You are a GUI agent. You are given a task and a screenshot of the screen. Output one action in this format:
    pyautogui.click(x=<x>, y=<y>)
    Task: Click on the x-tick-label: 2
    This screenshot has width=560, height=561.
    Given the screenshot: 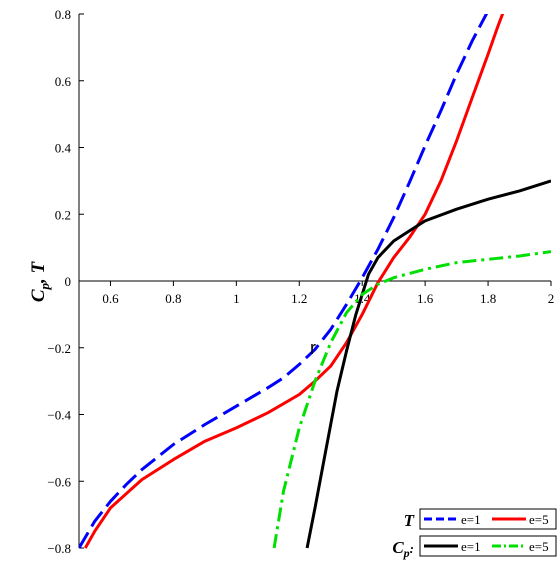 What is the action you would take?
    pyautogui.click(x=551, y=298)
    